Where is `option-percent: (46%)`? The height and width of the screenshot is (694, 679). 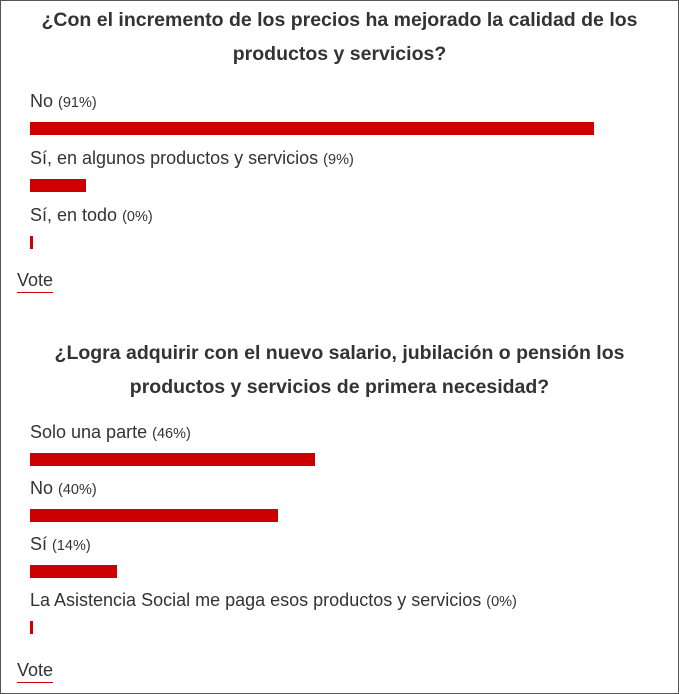 option-percent: (46%) is located at coordinates (171, 434).